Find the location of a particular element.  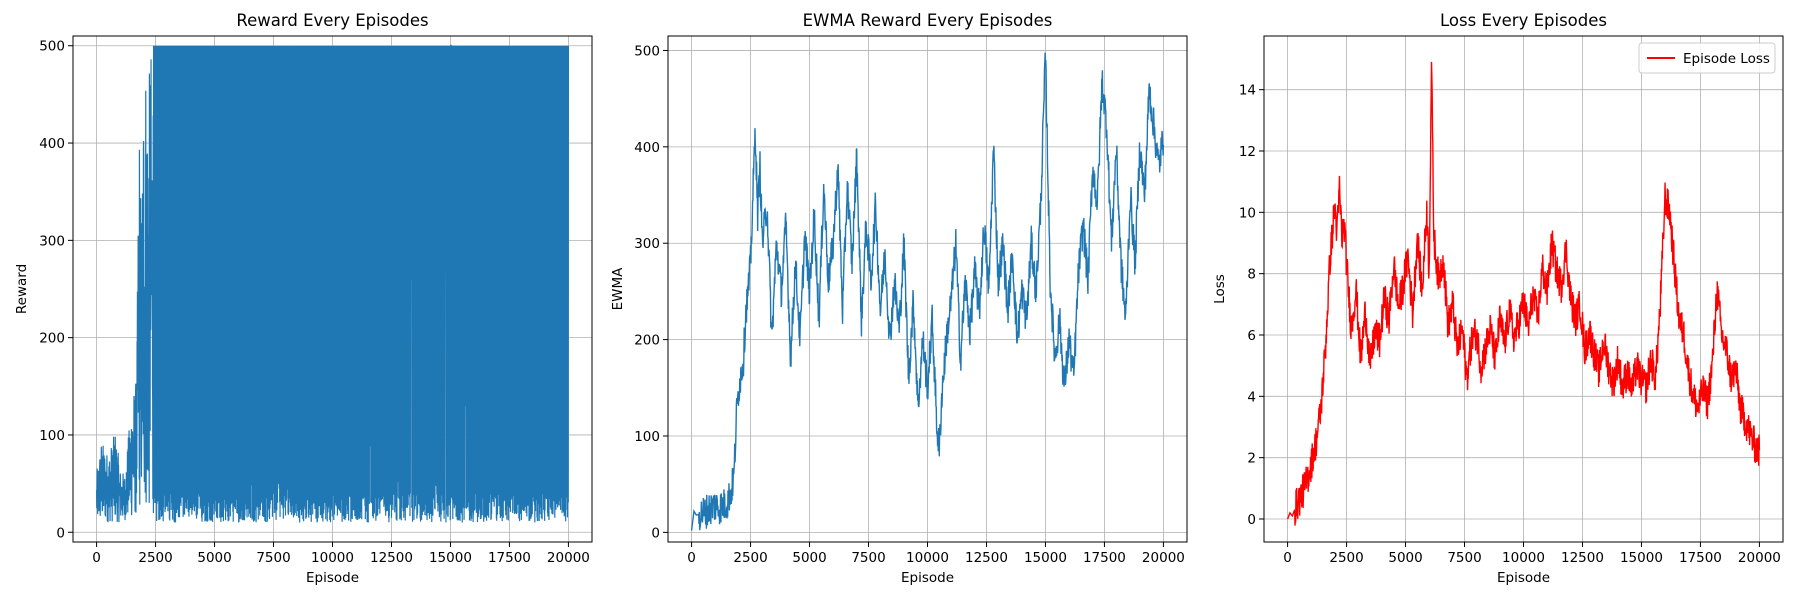

y-tick-label: 8 is located at coordinates (1251, 275).